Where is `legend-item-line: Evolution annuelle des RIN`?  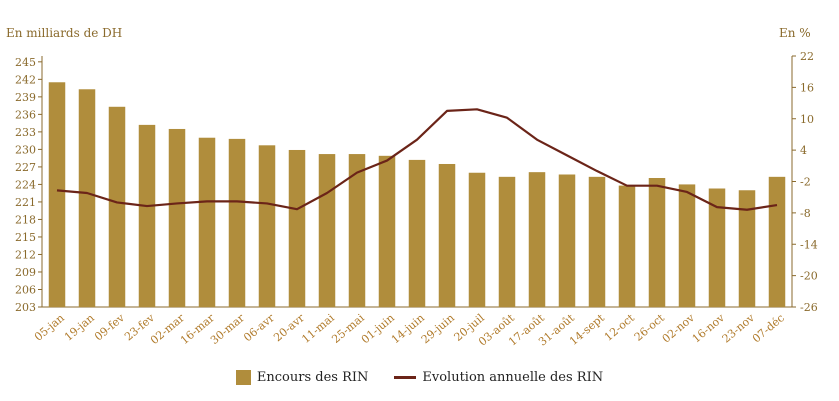
legend-item-line: Evolution annuelle des RIN is located at coordinates (498, 377).